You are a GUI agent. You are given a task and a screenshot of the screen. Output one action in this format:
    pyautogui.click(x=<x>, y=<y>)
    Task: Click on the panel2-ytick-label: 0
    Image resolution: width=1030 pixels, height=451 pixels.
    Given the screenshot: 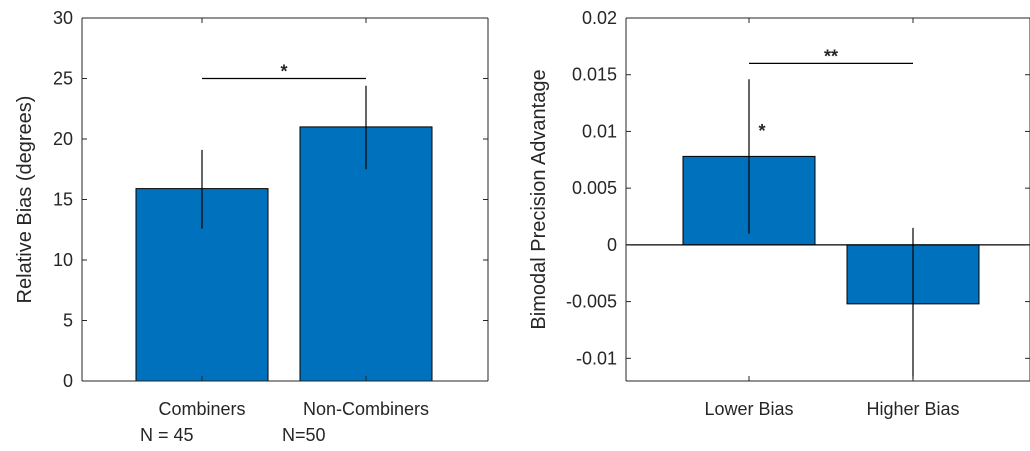 What is the action you would take?
    pyautogui.click(x=612, y=245)
    